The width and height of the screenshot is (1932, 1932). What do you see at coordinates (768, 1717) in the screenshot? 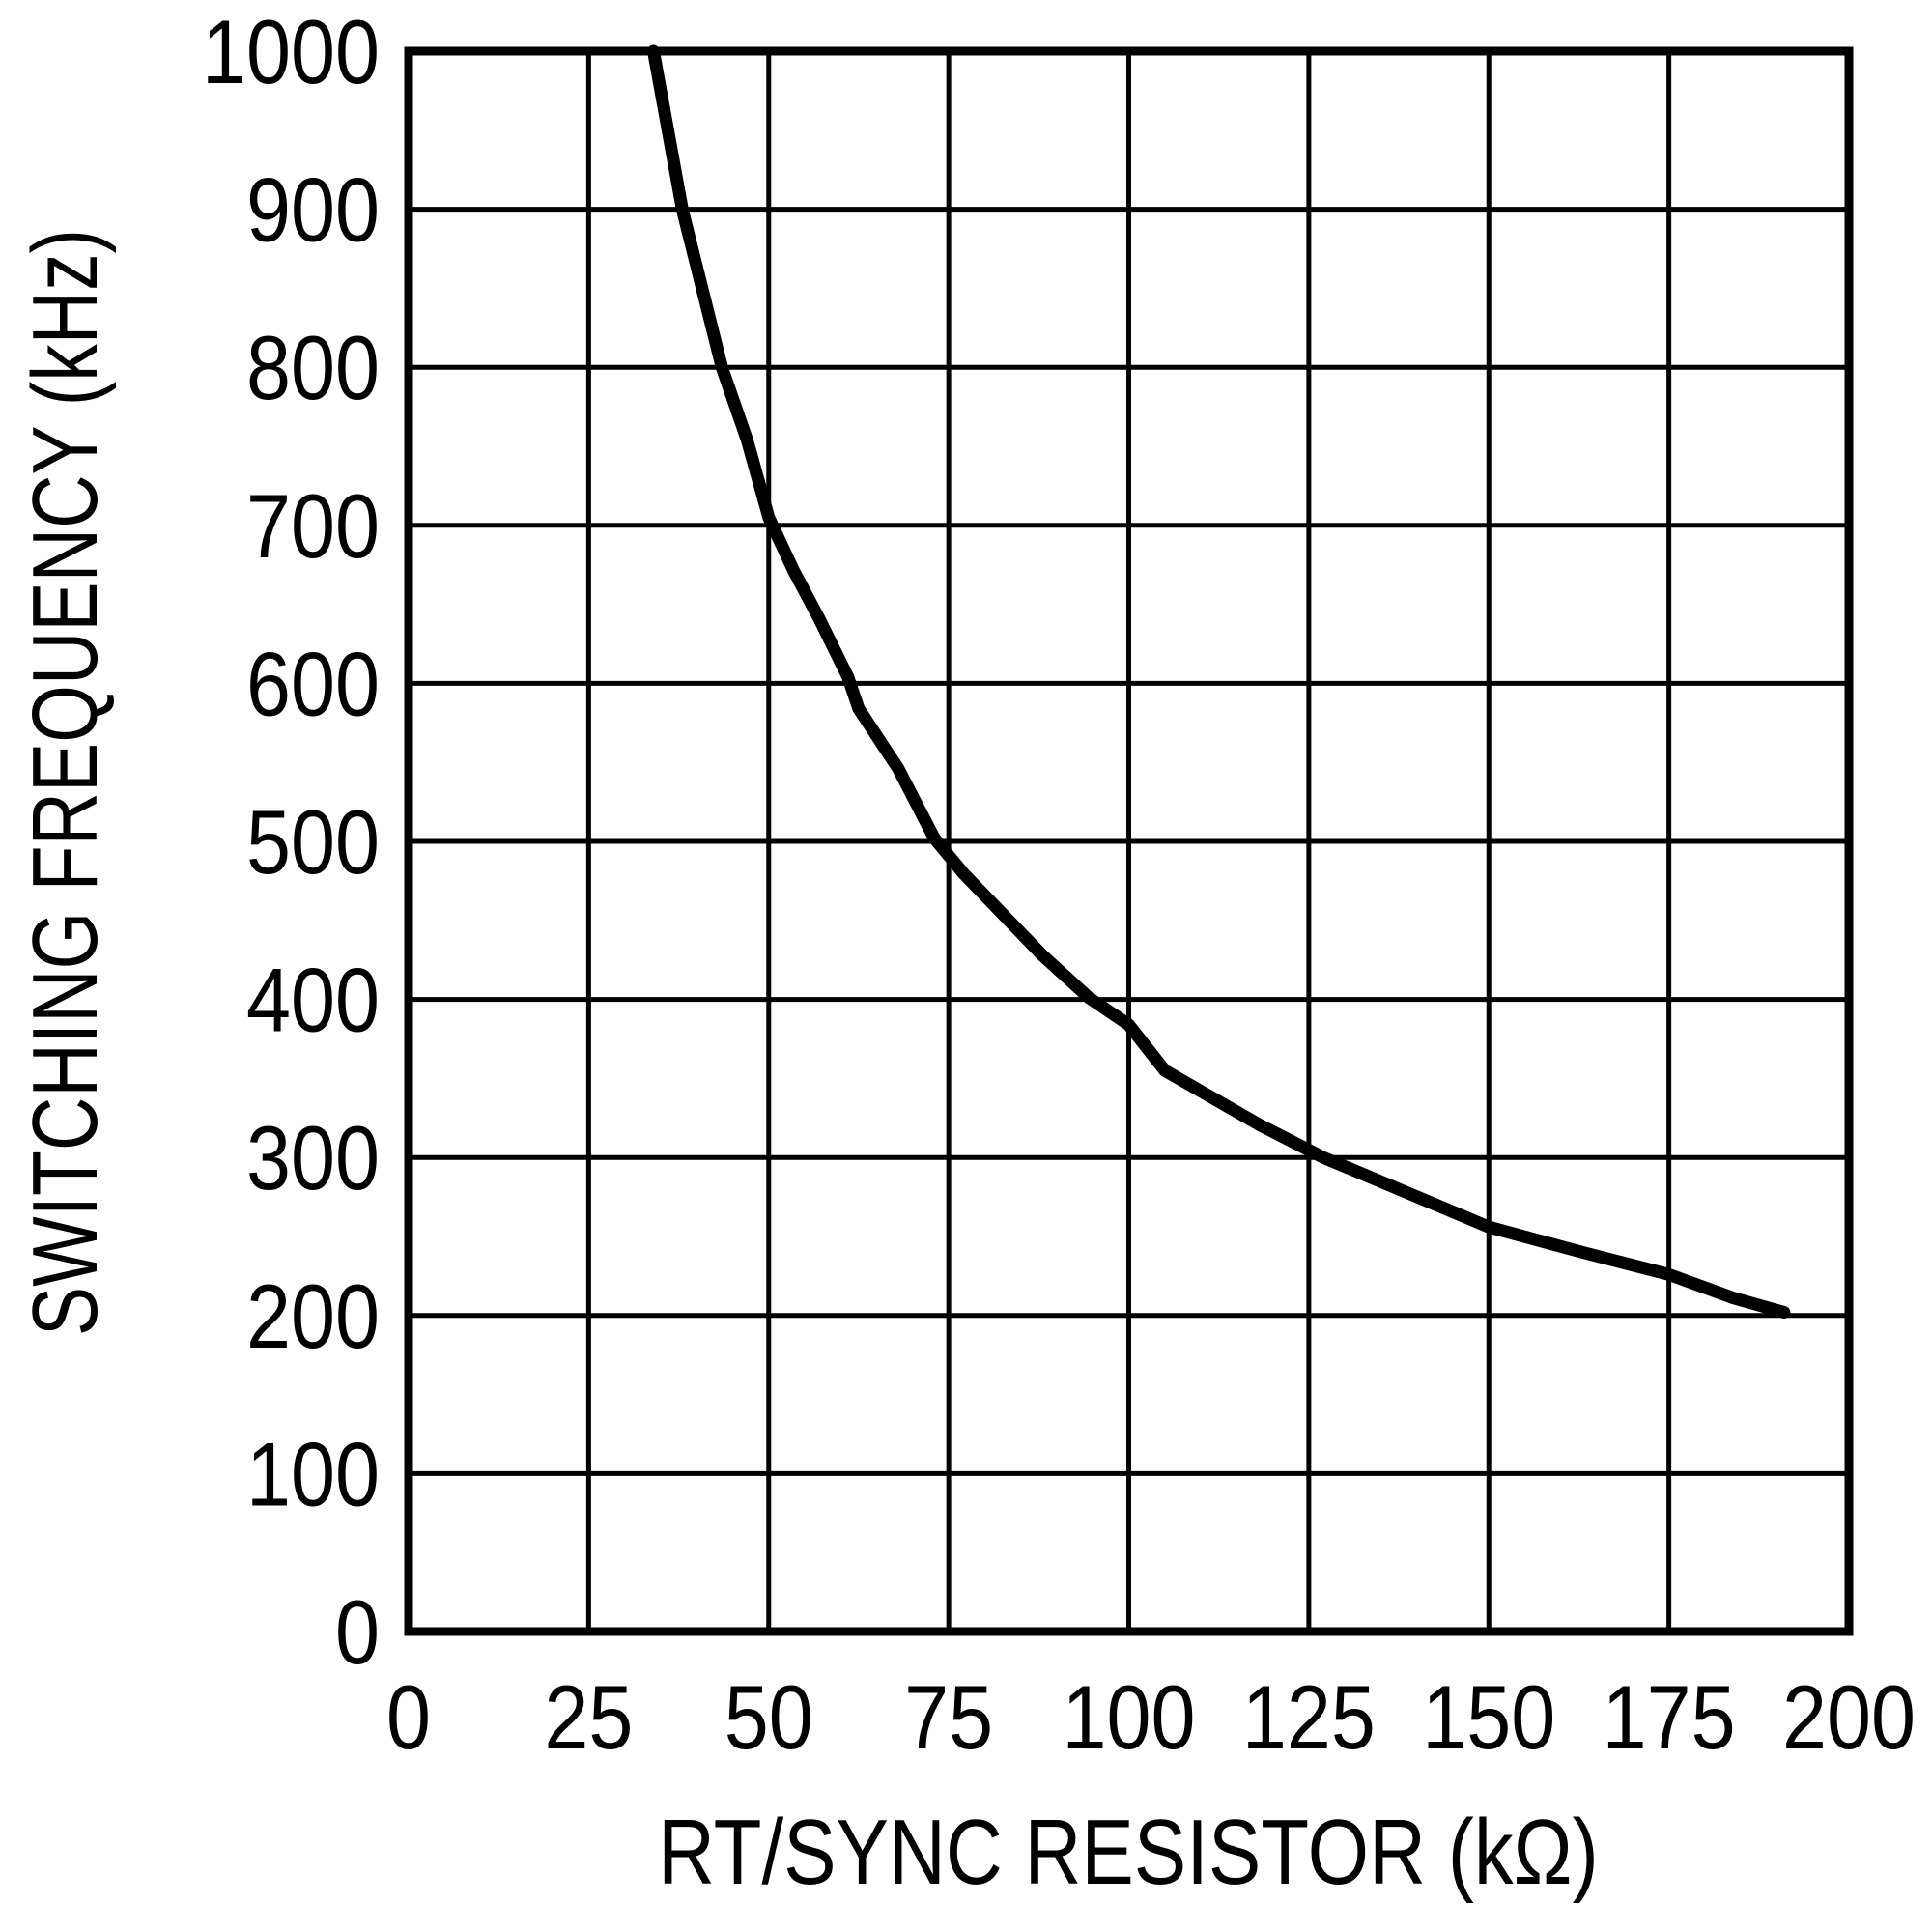
I see `x-tick-label: 50` at bounding box center [768, 1717].